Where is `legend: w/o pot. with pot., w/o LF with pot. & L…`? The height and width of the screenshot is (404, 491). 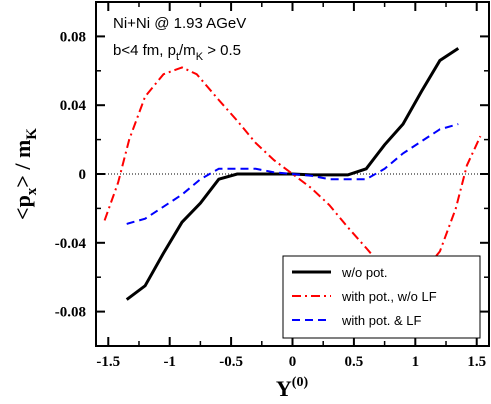
legend: w/o pot. with pot., w/o LF with pot. & L… is located at coordinates (381, 297).